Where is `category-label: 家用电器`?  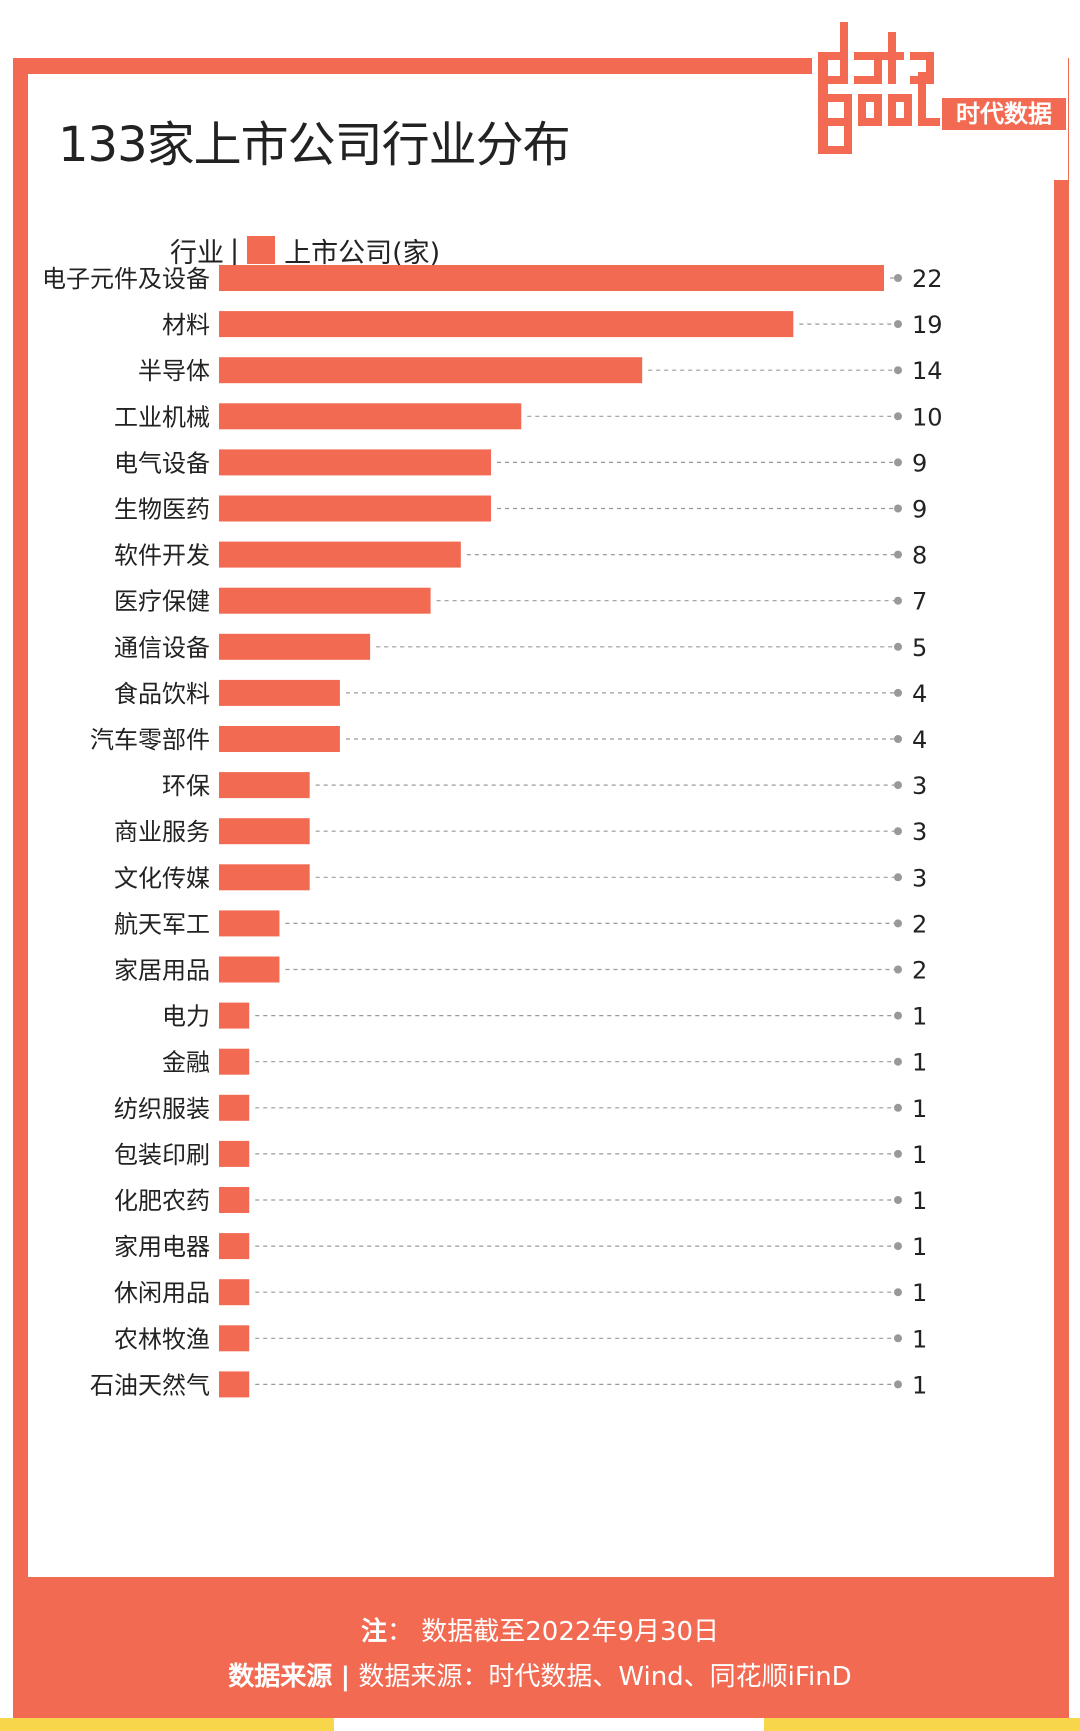 category-label: 家用电器 is located at coordinates (162, 1247).